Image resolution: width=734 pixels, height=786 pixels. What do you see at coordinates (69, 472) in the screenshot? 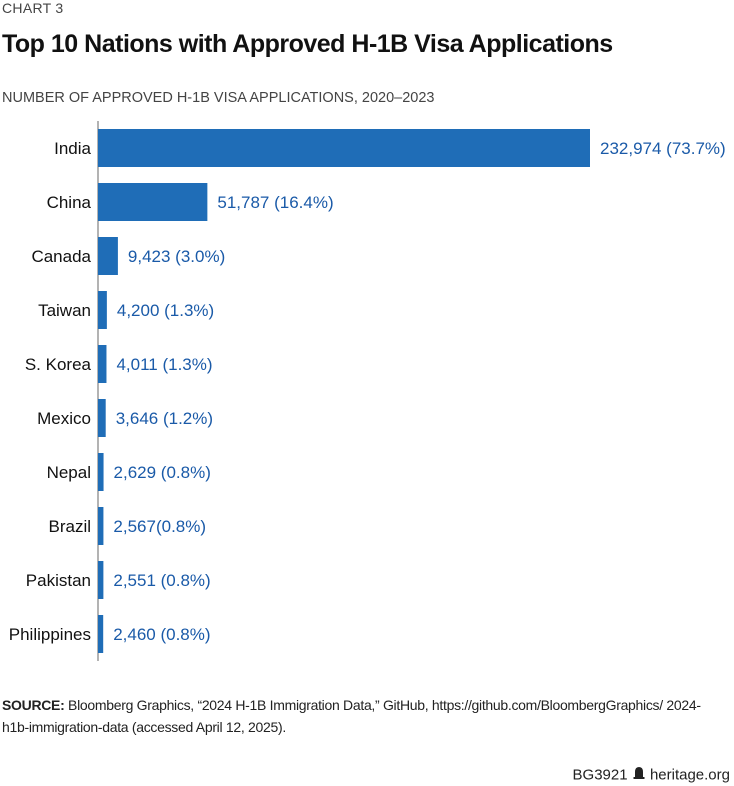
I see `category-label: Nepal` at bounding box center [69, 472].